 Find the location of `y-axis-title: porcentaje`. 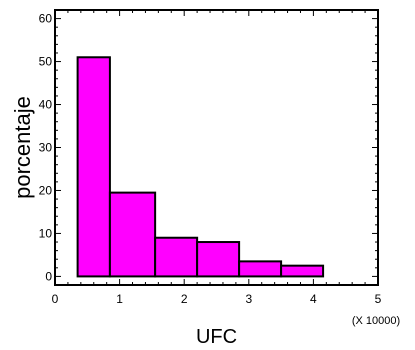

y-axis-title: porcentaje is located at coordinates (22, 147).